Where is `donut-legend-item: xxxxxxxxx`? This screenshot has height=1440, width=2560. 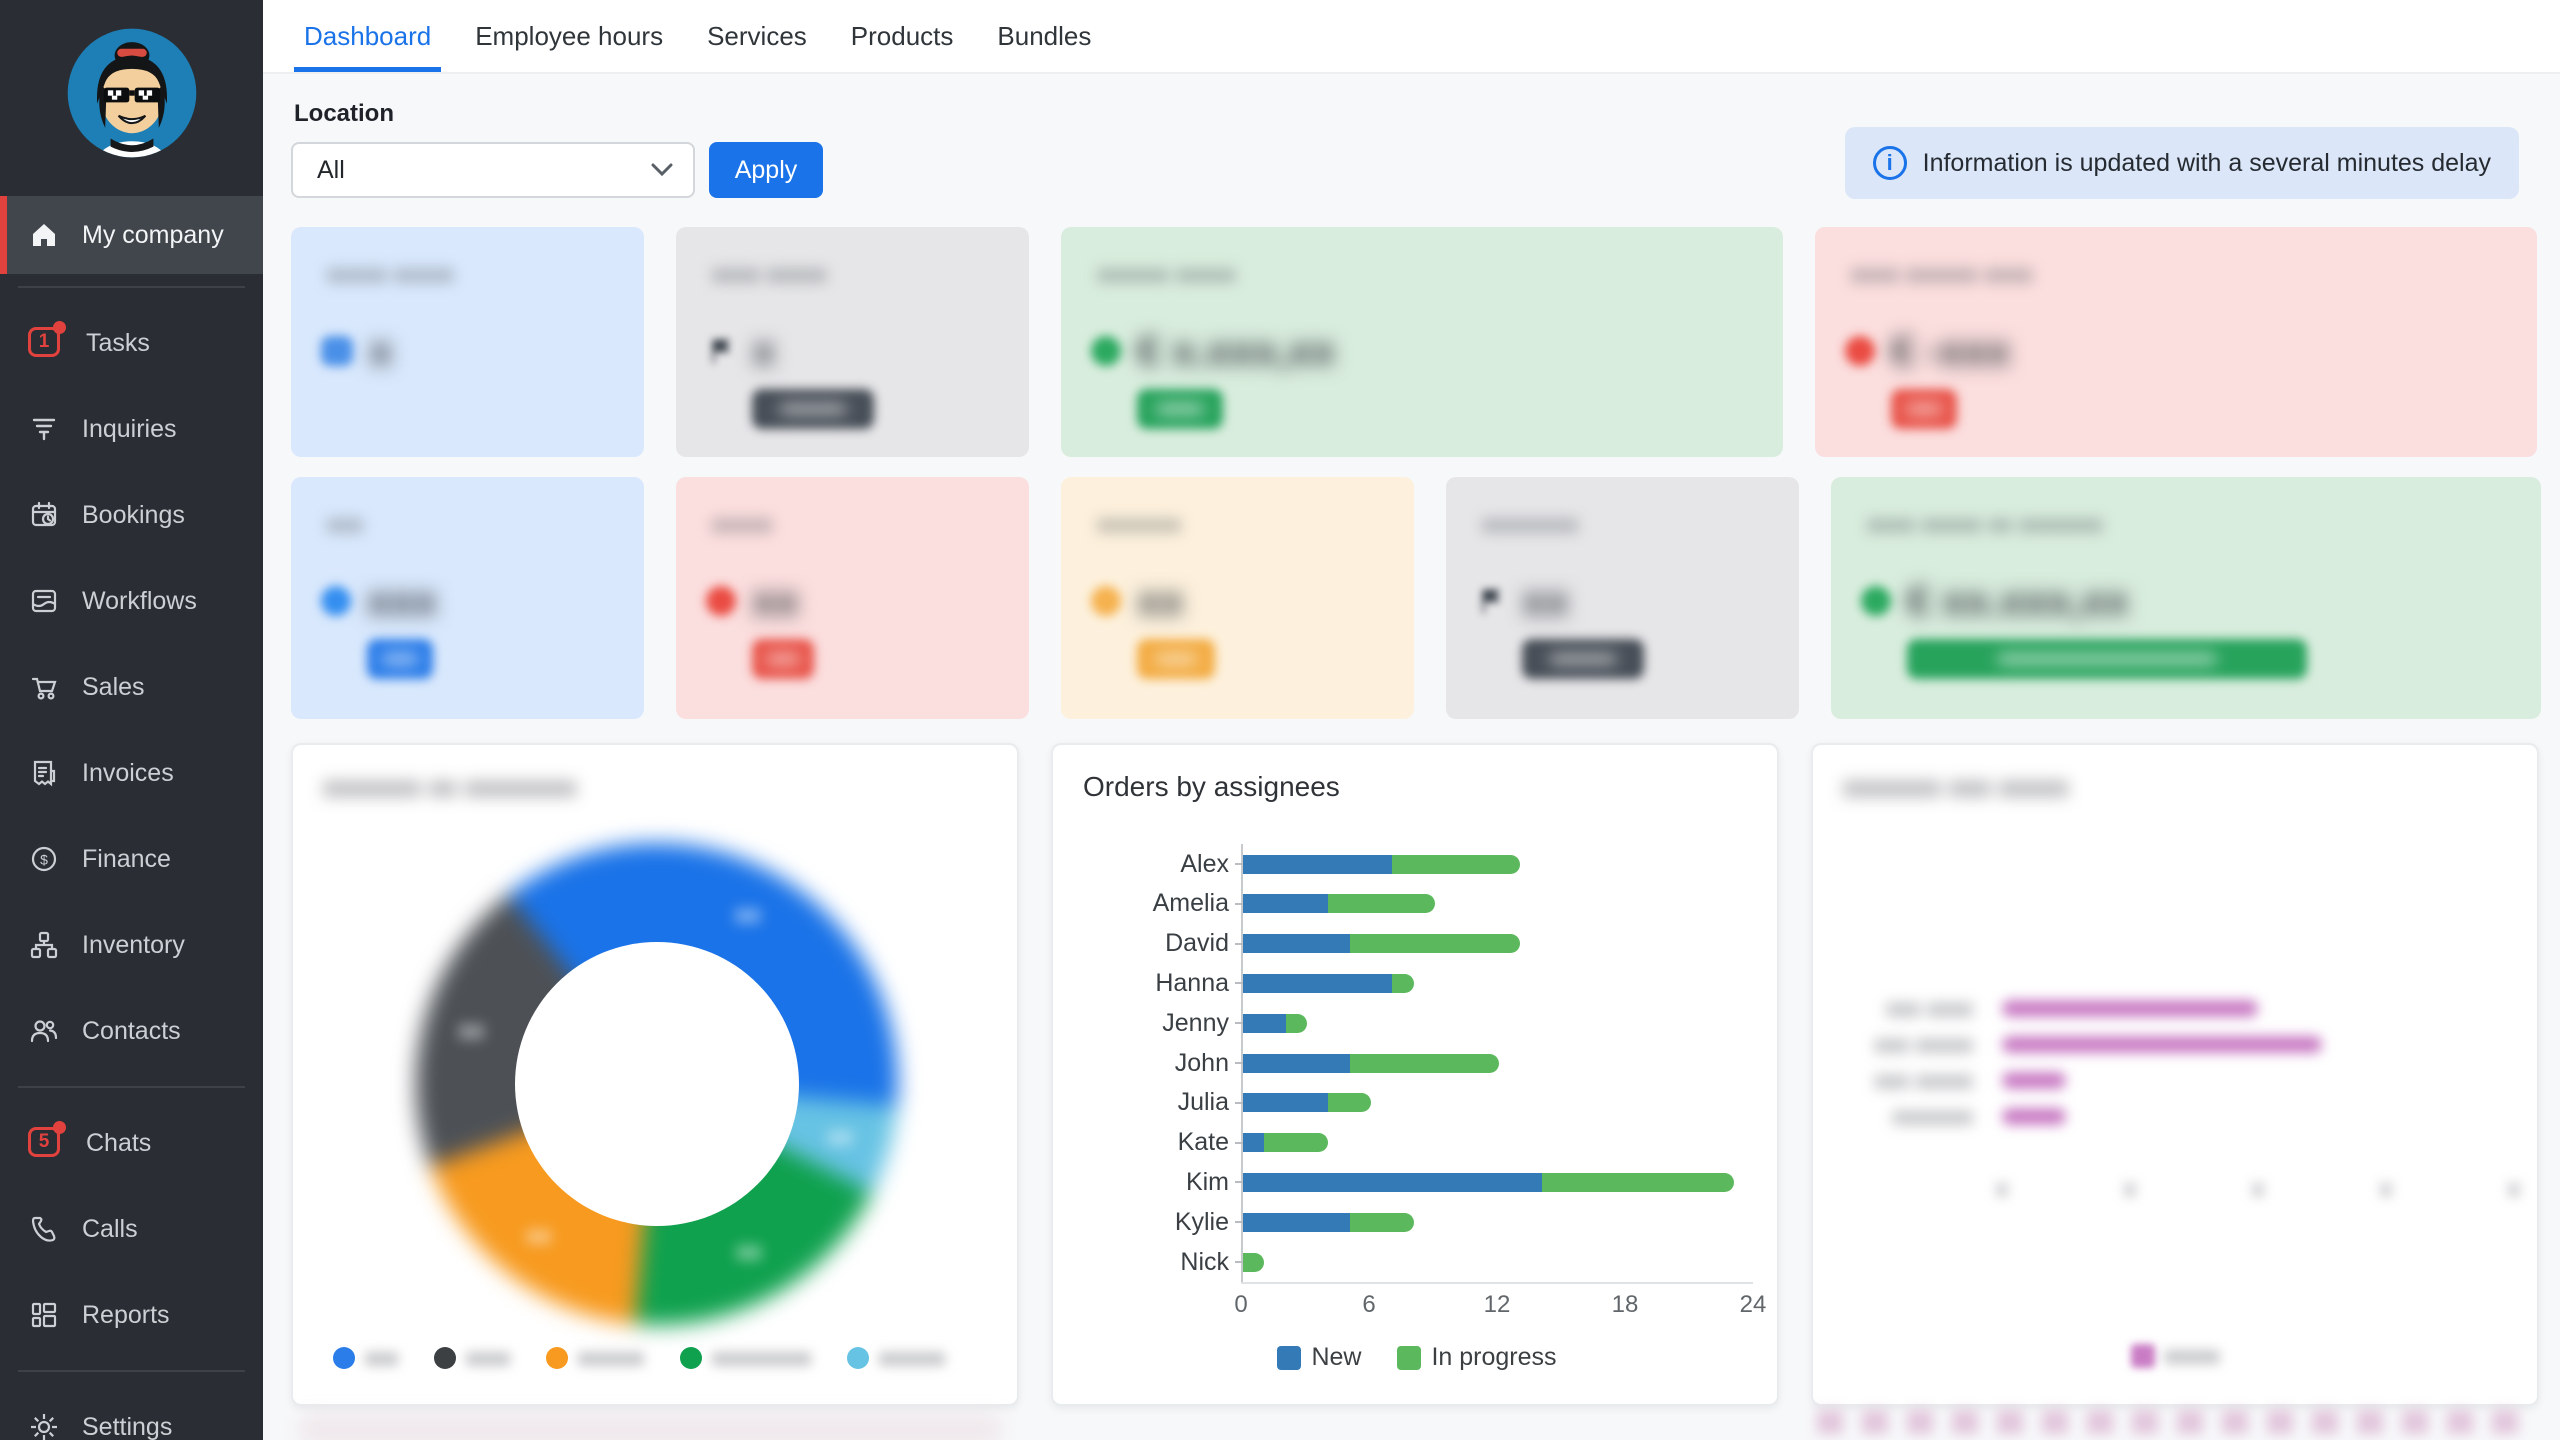
donut-legend-item: xxxxxxxxx is located at coordinates (745, 1358).